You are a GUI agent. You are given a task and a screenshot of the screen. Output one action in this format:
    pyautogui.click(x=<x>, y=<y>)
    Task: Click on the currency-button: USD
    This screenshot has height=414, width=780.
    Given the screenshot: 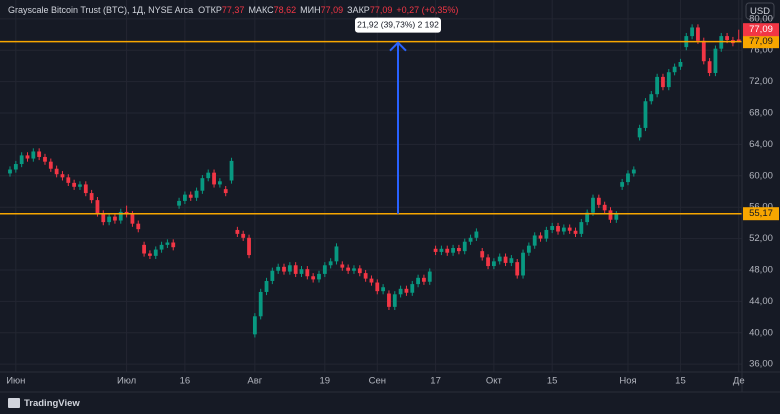 What is the action you would take?
    pyautogui.click(x=760, y=11)
    